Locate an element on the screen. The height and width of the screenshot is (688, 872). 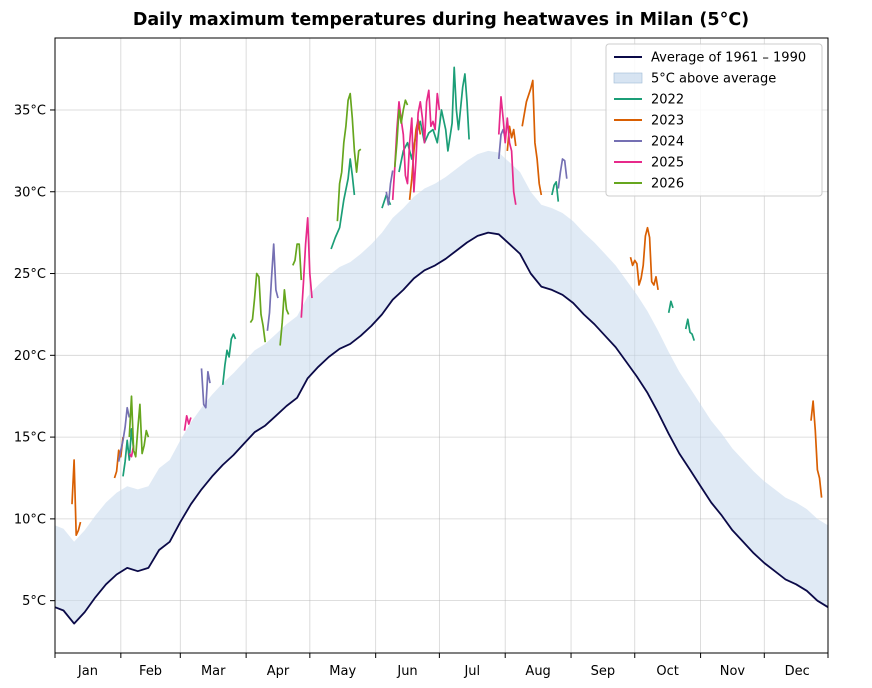
x-tick-label: Aug is located at coordinates (537, 671).